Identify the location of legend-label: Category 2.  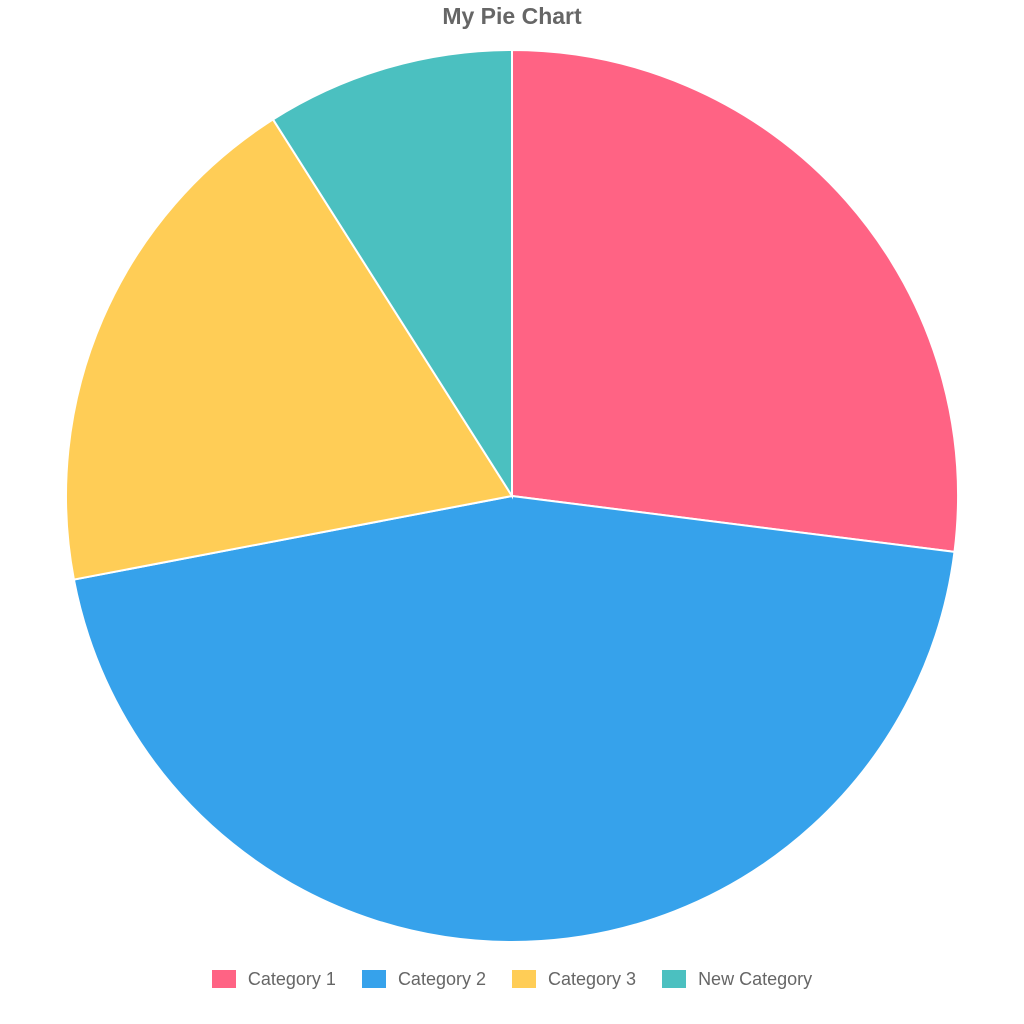
(441, 978).